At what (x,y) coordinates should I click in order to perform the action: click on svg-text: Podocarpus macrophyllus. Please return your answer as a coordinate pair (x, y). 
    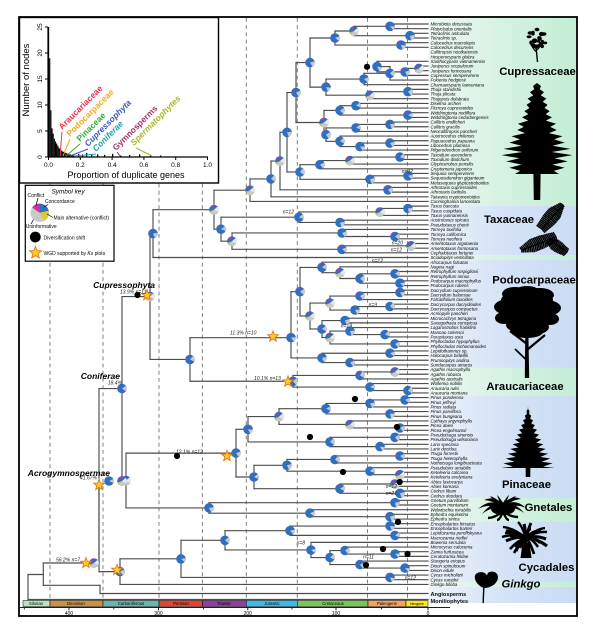
    Looking at the image, I should click on (456, 280).